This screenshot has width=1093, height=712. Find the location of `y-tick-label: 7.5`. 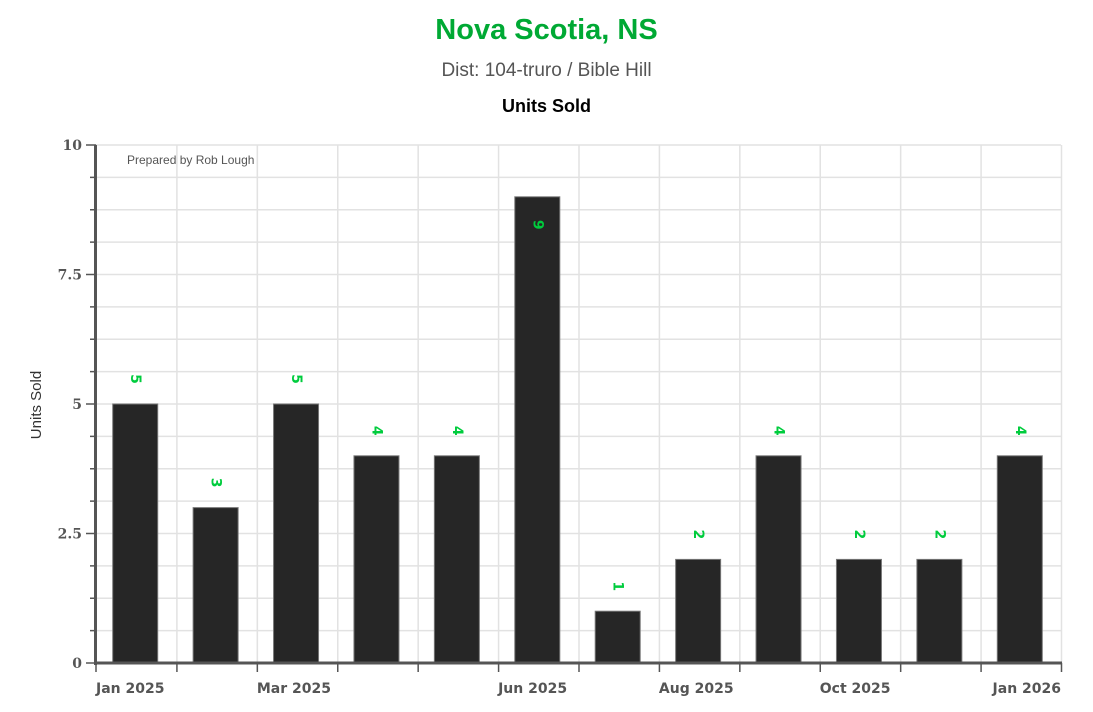

y-tick-label: 7.5 is located at coordinates (70, 276).